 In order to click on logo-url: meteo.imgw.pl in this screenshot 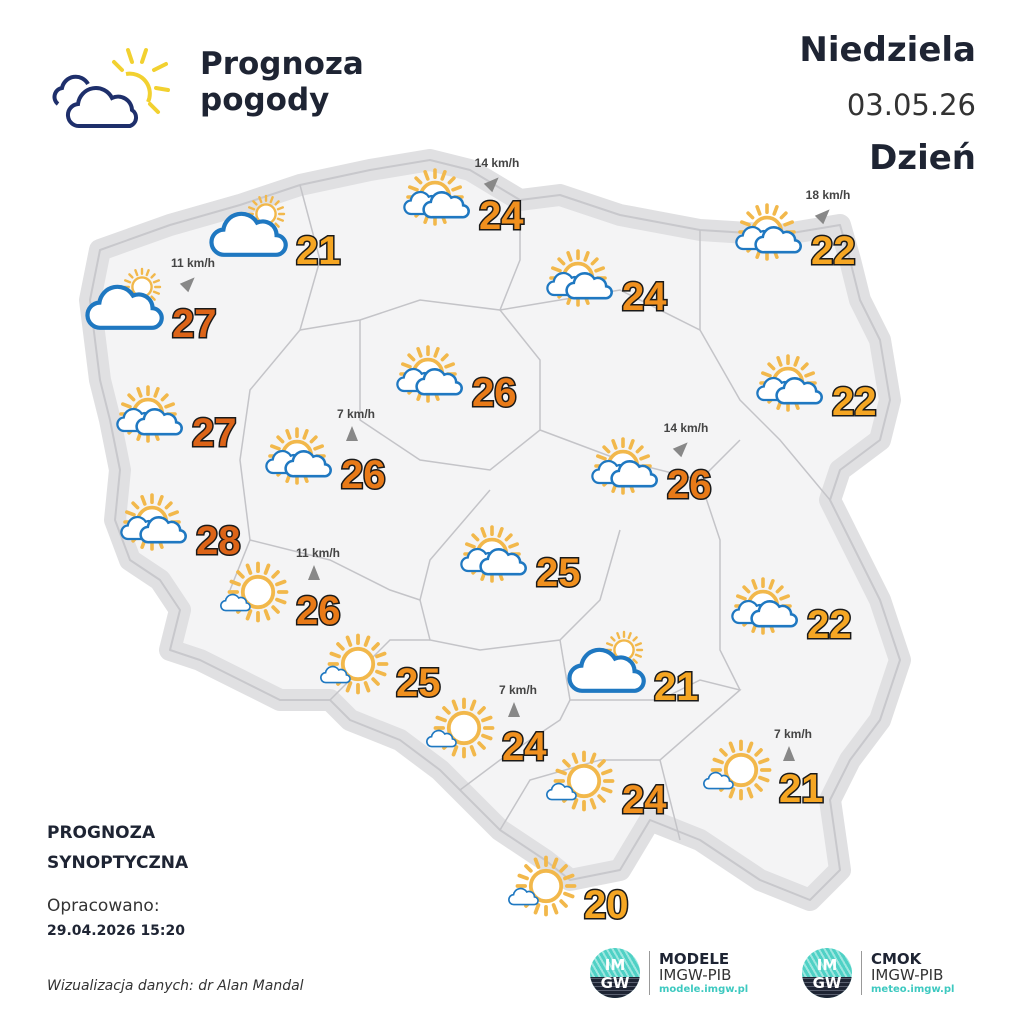, I will do `click(913, 989)`.